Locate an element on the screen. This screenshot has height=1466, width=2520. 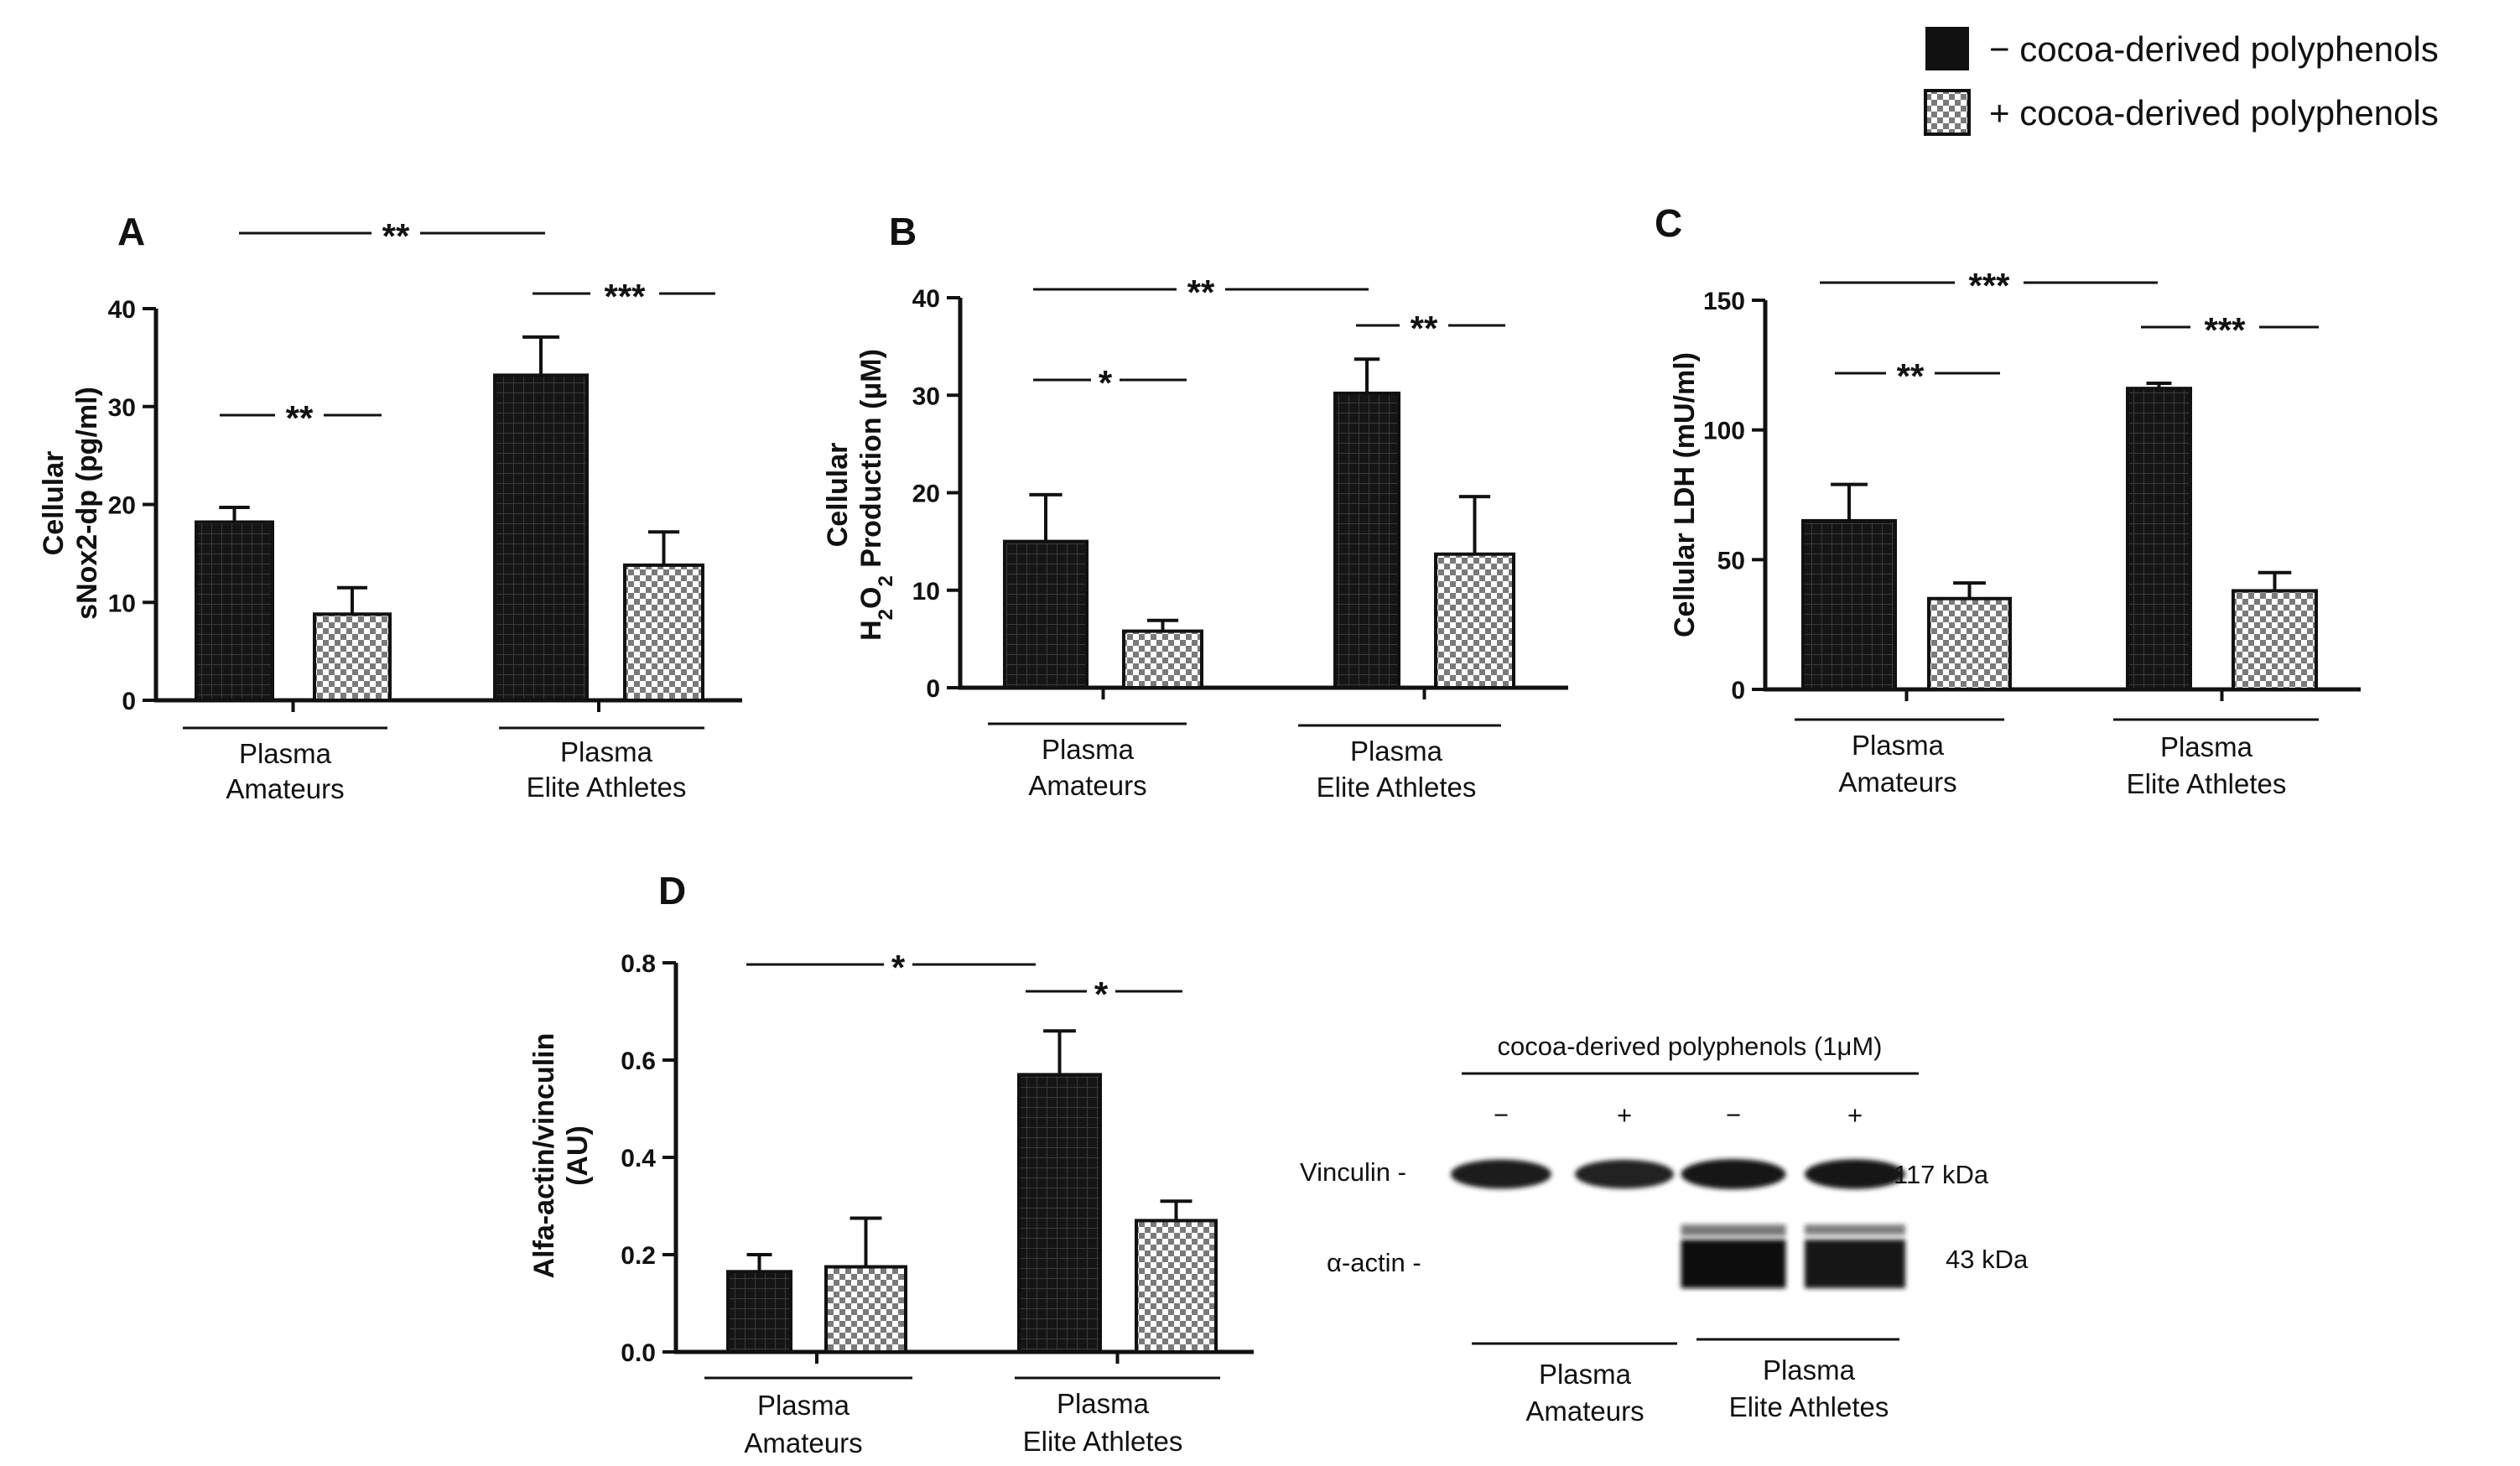
row-label-actin: α-actin - is located at coordinates (1374, 1263).